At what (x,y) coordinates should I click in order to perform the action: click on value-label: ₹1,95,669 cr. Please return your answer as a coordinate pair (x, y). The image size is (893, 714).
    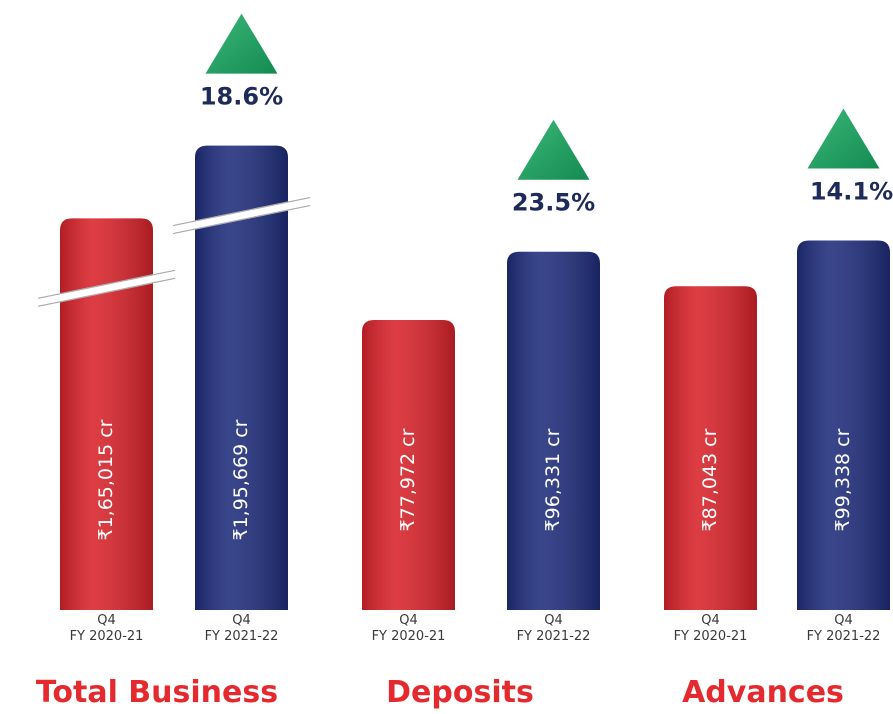
    Looking at the image, I should click on (241, 479).